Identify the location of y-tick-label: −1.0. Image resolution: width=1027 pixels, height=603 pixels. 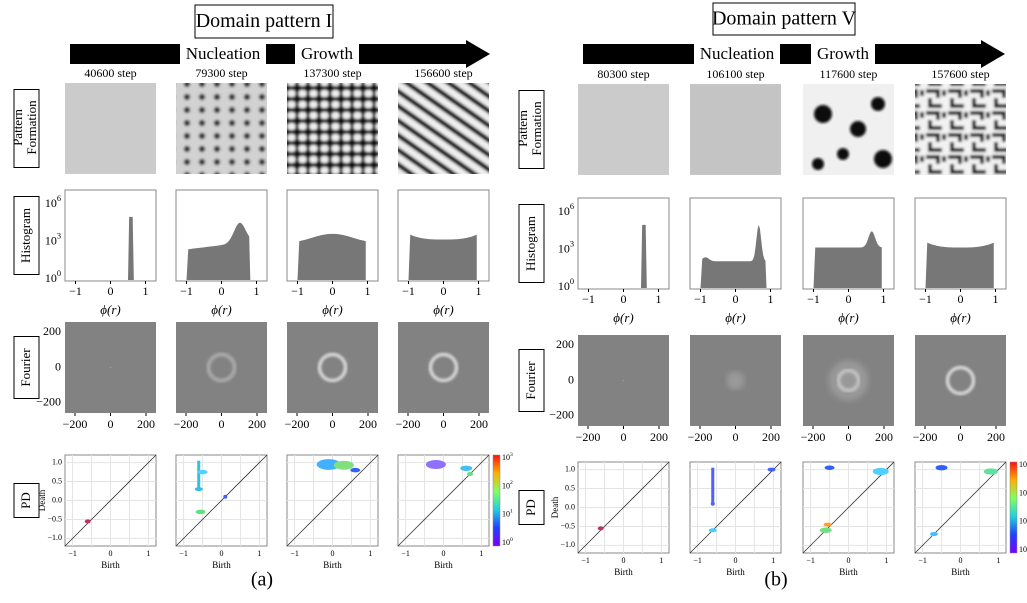
(54, 537).